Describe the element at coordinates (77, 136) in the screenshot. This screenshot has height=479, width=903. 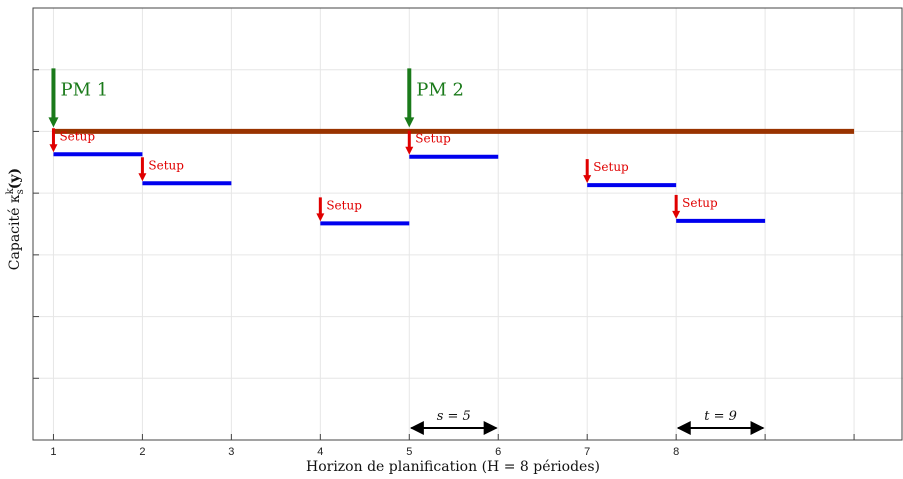
I see `setup-label-1: Setup` at that location.